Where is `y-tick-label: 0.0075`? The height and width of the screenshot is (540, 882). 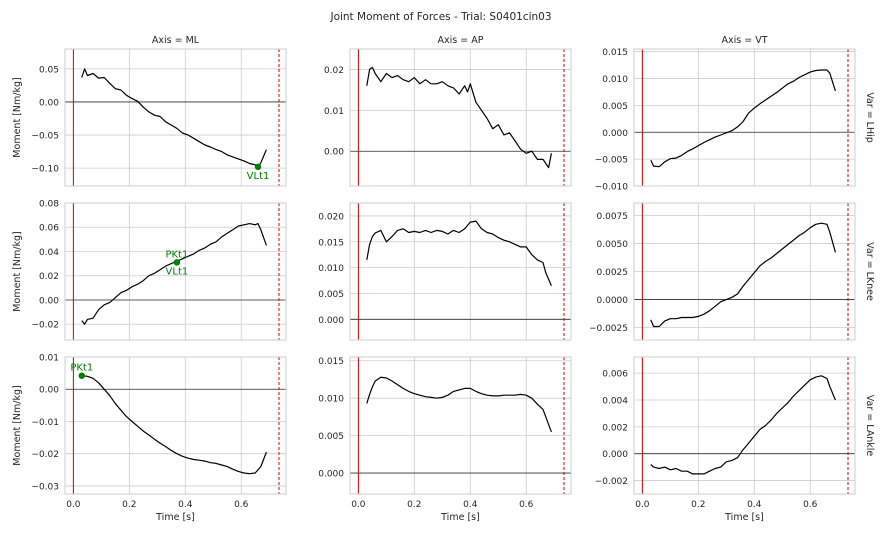
y-tick-label: 0.0075 is located at coordinates (613, 217).